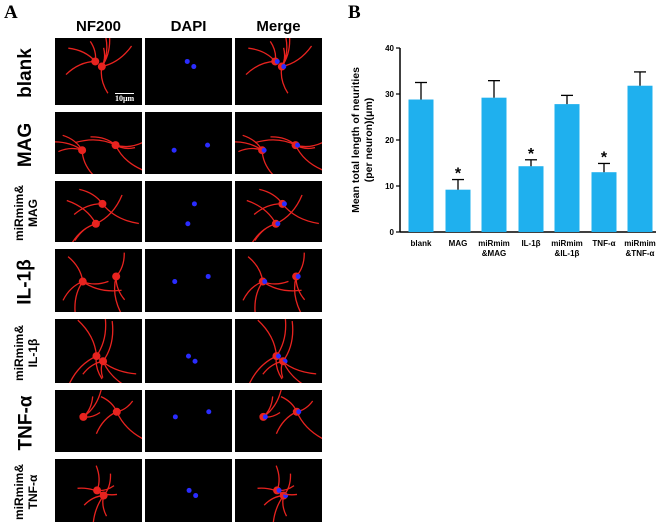 This screenshot has width=668, height=532. I want to click on column-header: NF200, so click(98, 26).